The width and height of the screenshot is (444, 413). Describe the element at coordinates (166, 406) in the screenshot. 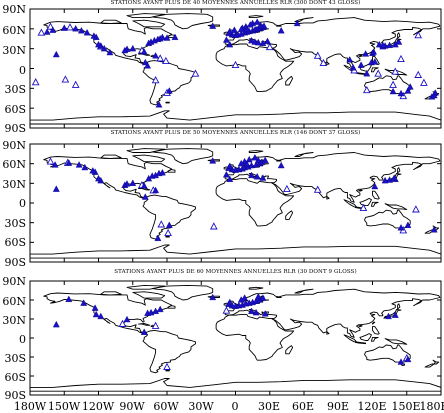

I see `x-axis-label: 60W` at that location.